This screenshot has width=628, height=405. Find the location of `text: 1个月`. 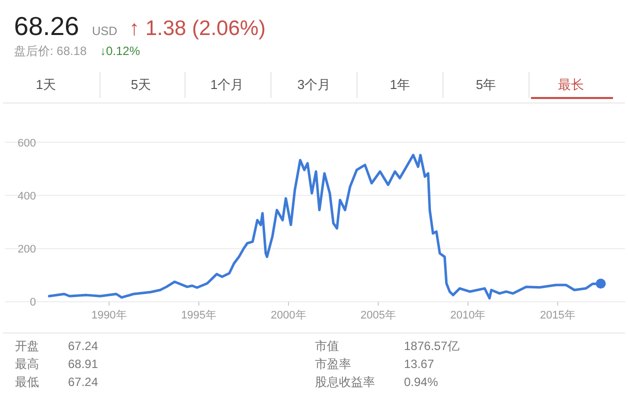

text: 1个月 is located at coordinates (227, 84).